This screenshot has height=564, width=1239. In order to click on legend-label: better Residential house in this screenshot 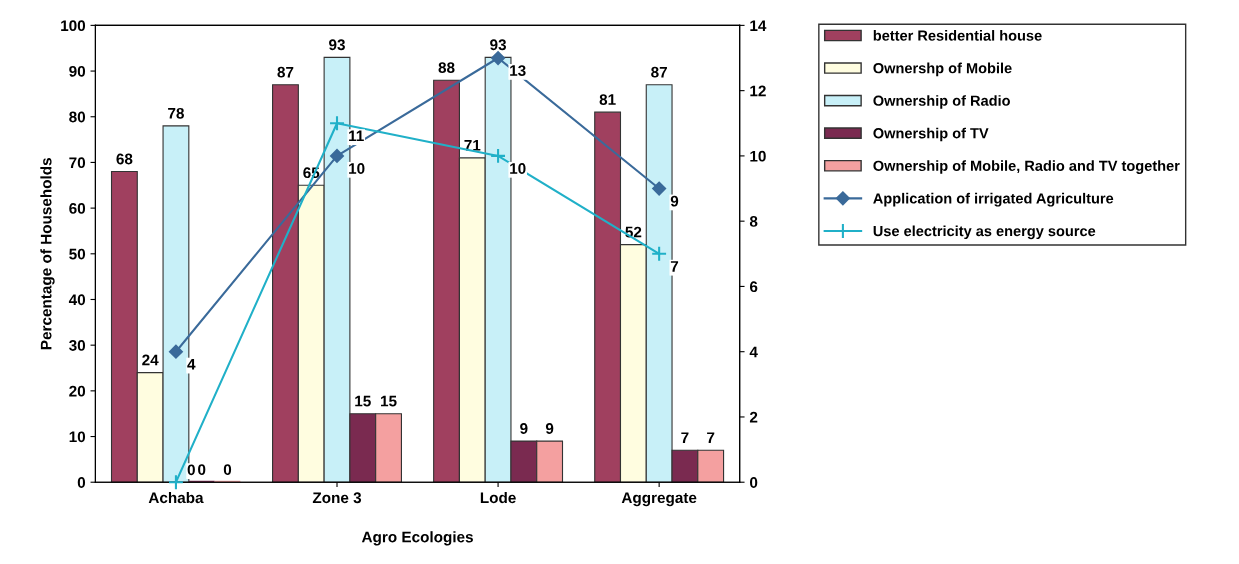, I will do `click(957, 35)`.